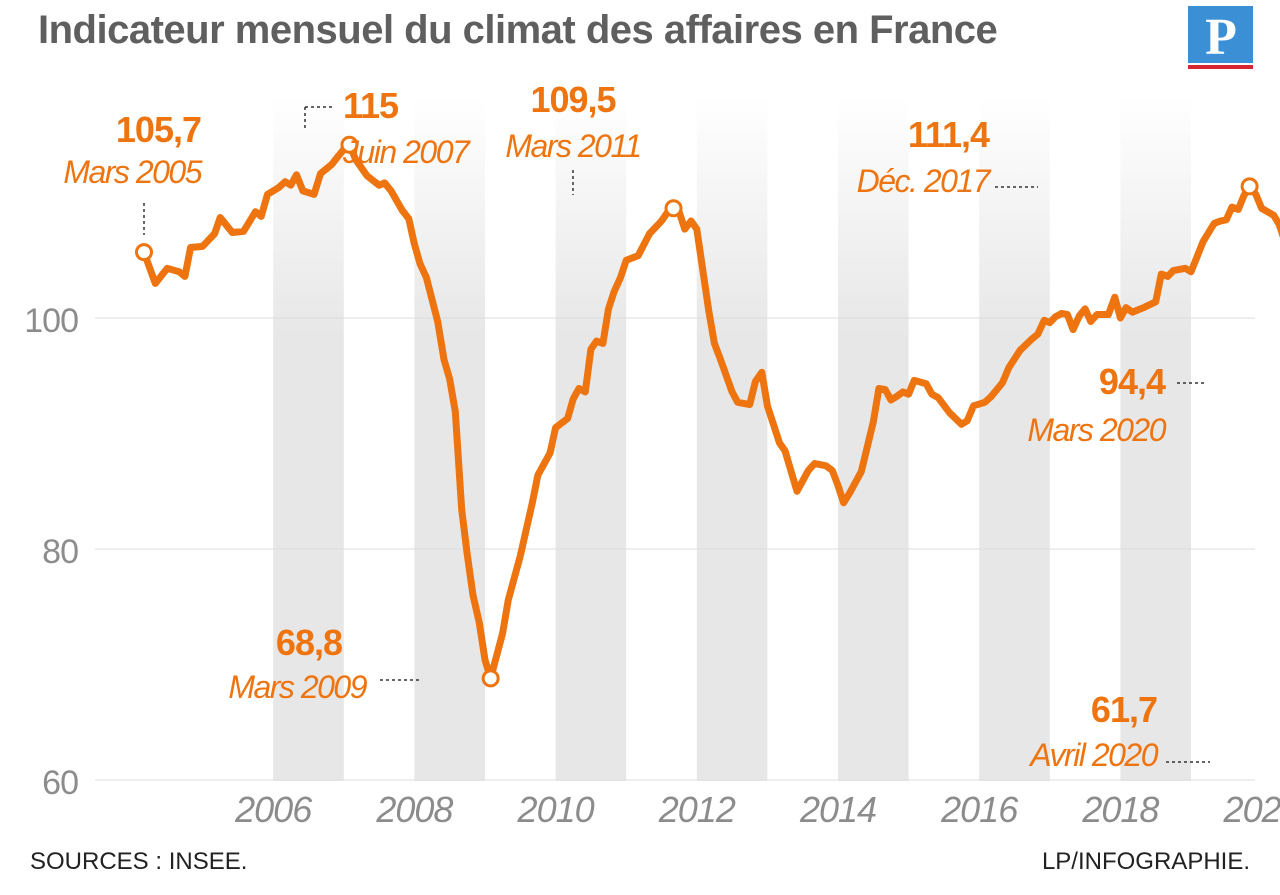 This screenshot has height=895, width=1280. What do you see at coordinates (371, 105) in the screenshot?
I see `annotation-value: 115` at bounding box center [371, 105].